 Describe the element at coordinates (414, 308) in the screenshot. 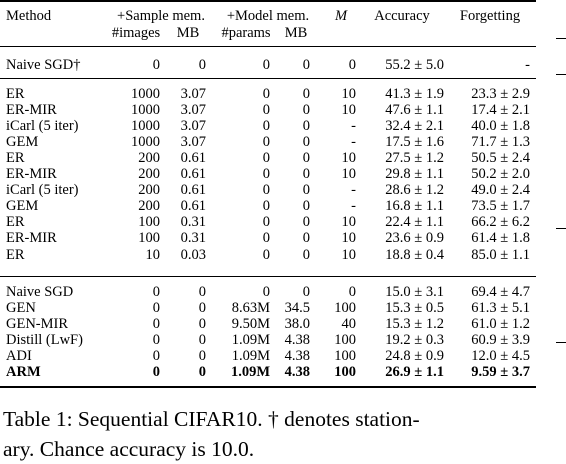

I see `cell-accuracy: 15.3 ± 0.5` at that location.